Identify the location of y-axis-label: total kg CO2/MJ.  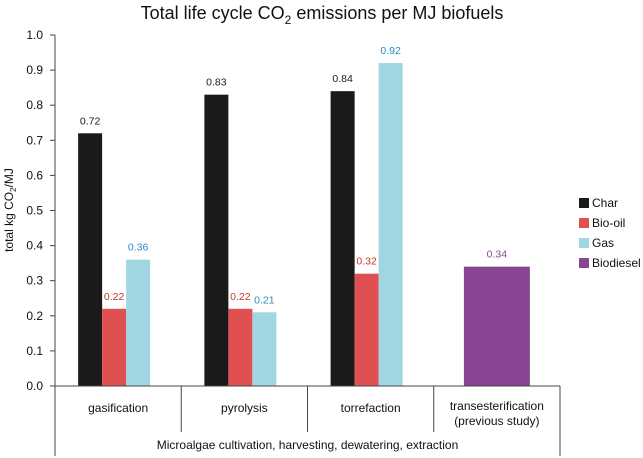
(10, 210).